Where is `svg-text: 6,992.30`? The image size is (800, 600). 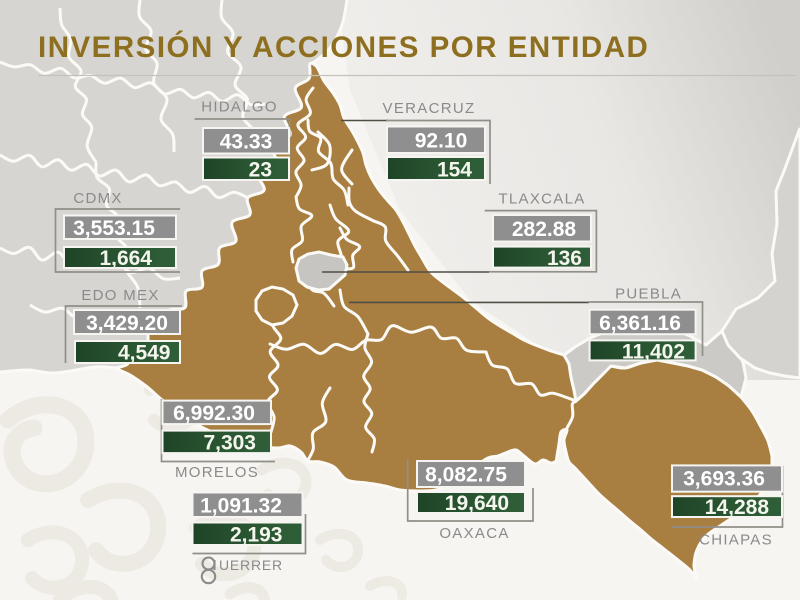
svg-text: 6,992.30 is located at coordinates (214, 413).